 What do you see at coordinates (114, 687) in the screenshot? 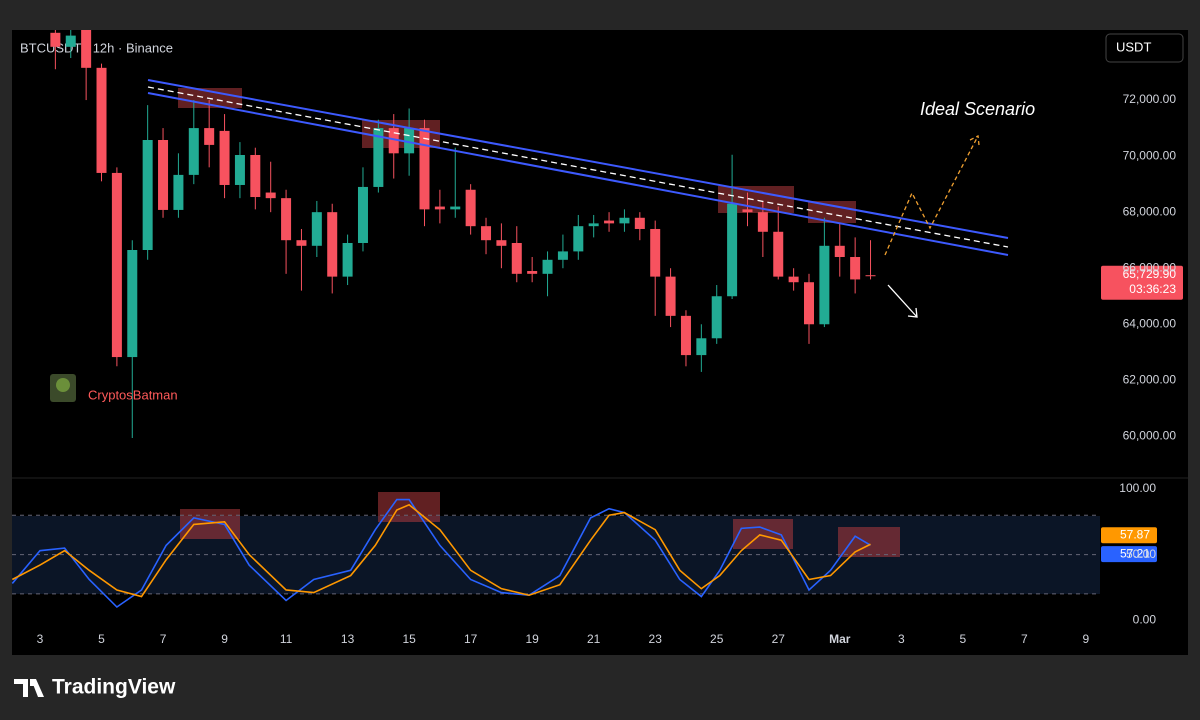
I see `brand: TradingView` at bounding box center [114, 687].